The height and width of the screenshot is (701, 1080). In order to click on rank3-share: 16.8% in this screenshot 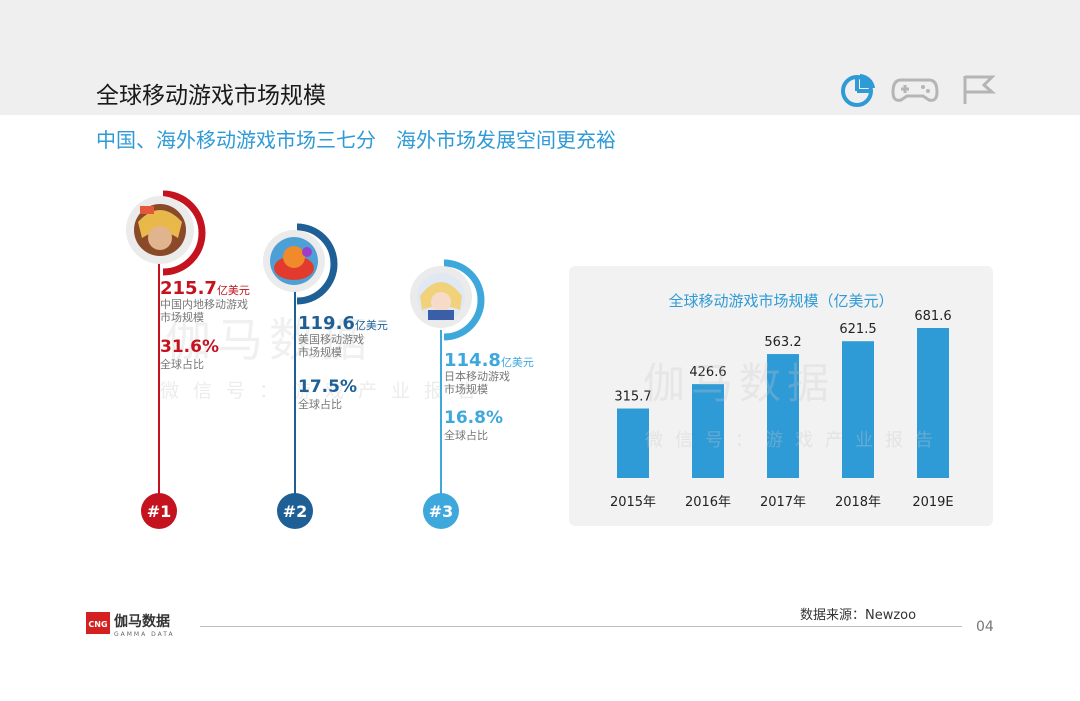, I will do `click(473, 418)`.